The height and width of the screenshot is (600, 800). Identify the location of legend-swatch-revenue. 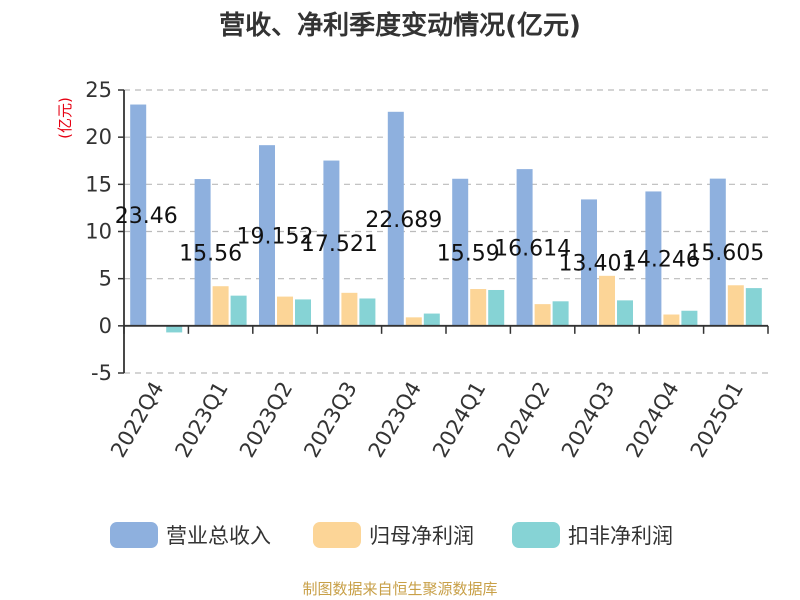
(134, 535).